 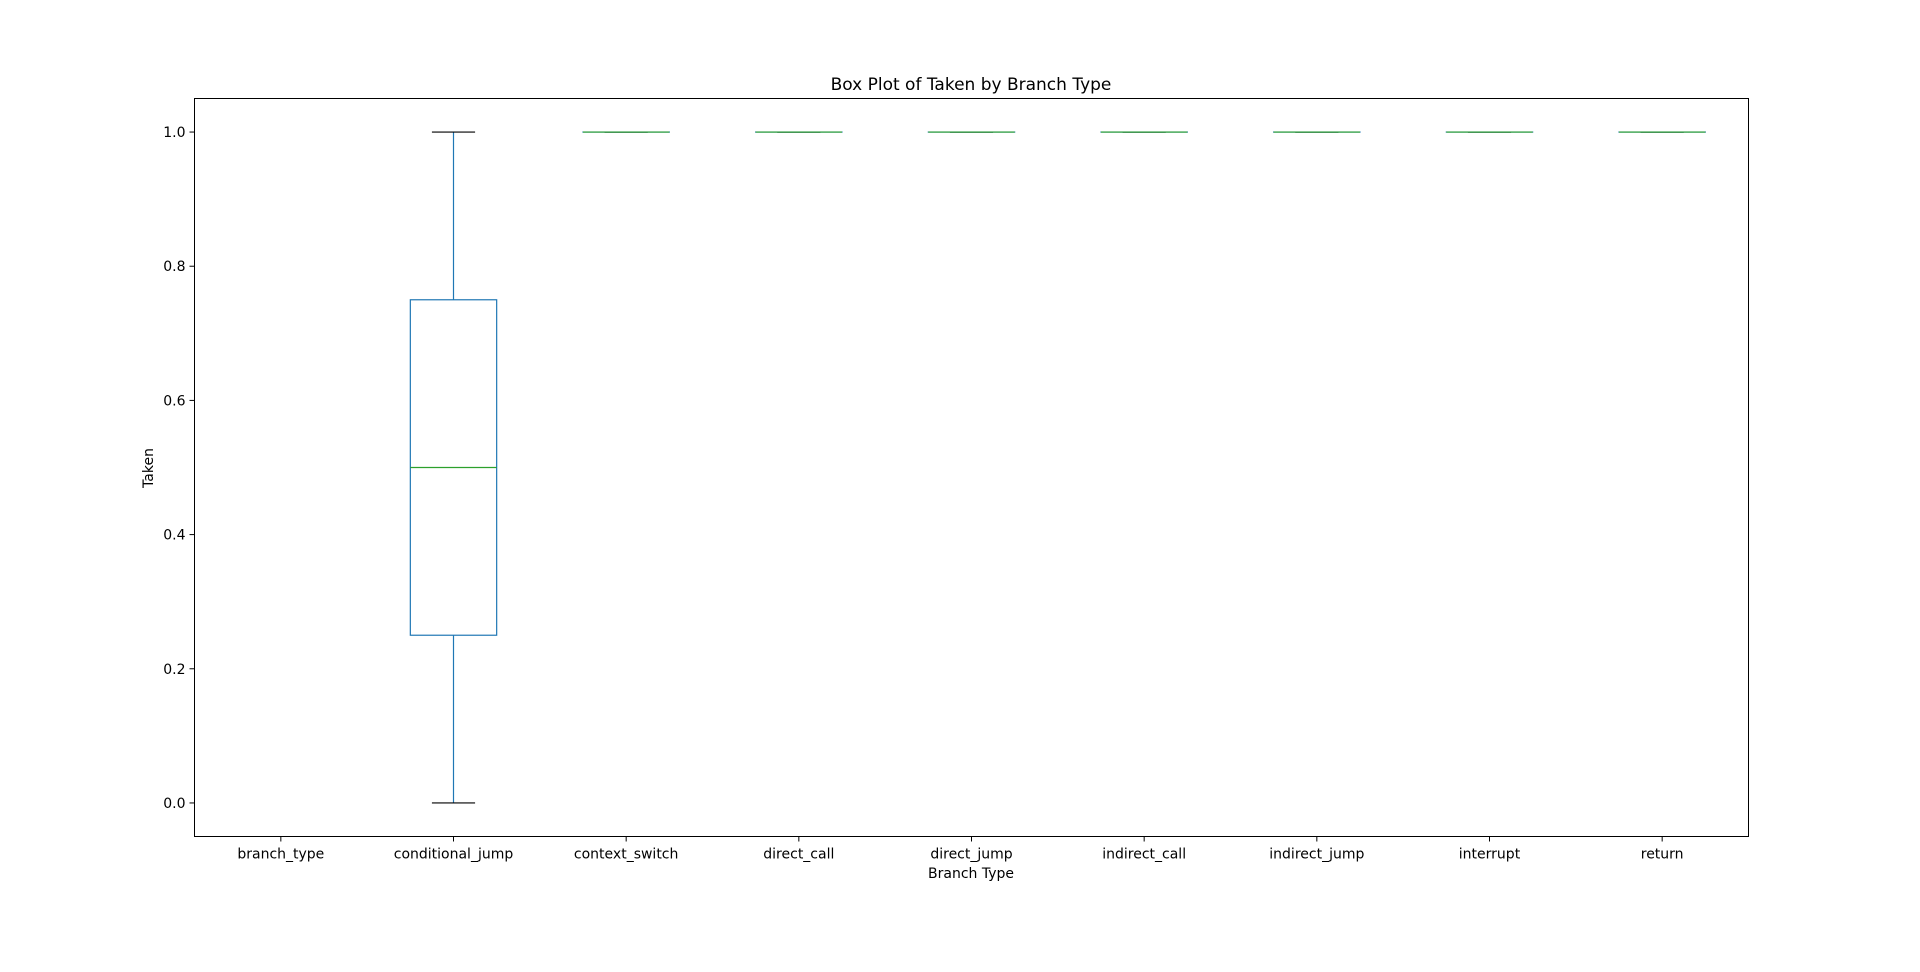 I want to click on x-tick-label: branch_type, so click(x=280, y=855).